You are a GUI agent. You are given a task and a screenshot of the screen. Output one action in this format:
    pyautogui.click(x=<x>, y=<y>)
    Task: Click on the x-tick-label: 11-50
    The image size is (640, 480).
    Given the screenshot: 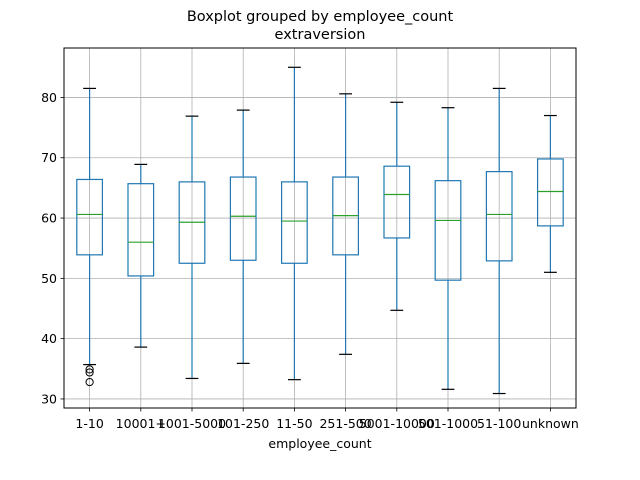 What is the action you would take?
    pyautogui.click(x=294, y=423)
    